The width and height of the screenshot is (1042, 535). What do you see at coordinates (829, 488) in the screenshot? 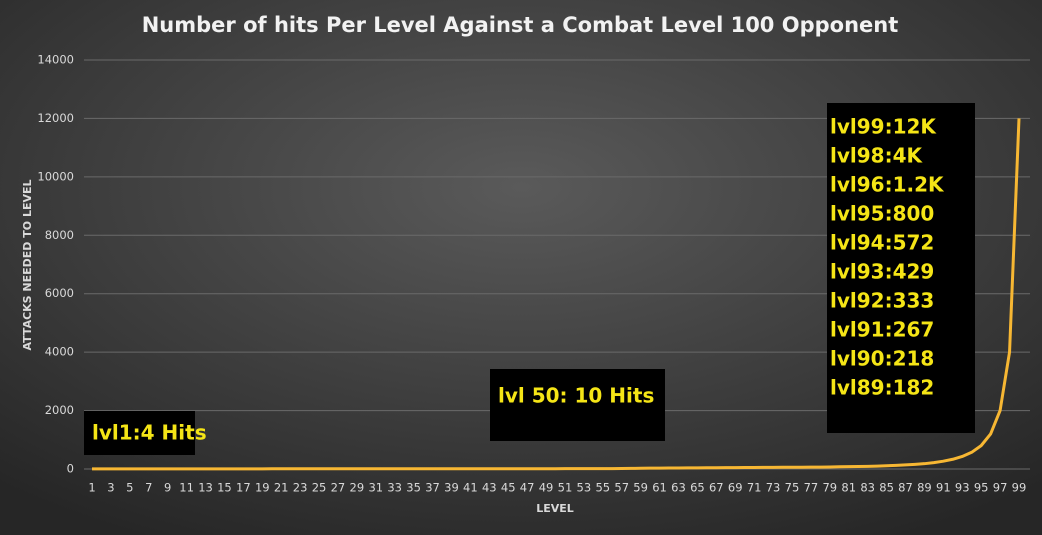
I see `x-tick-label: 79` at bounding box center [829, 488].